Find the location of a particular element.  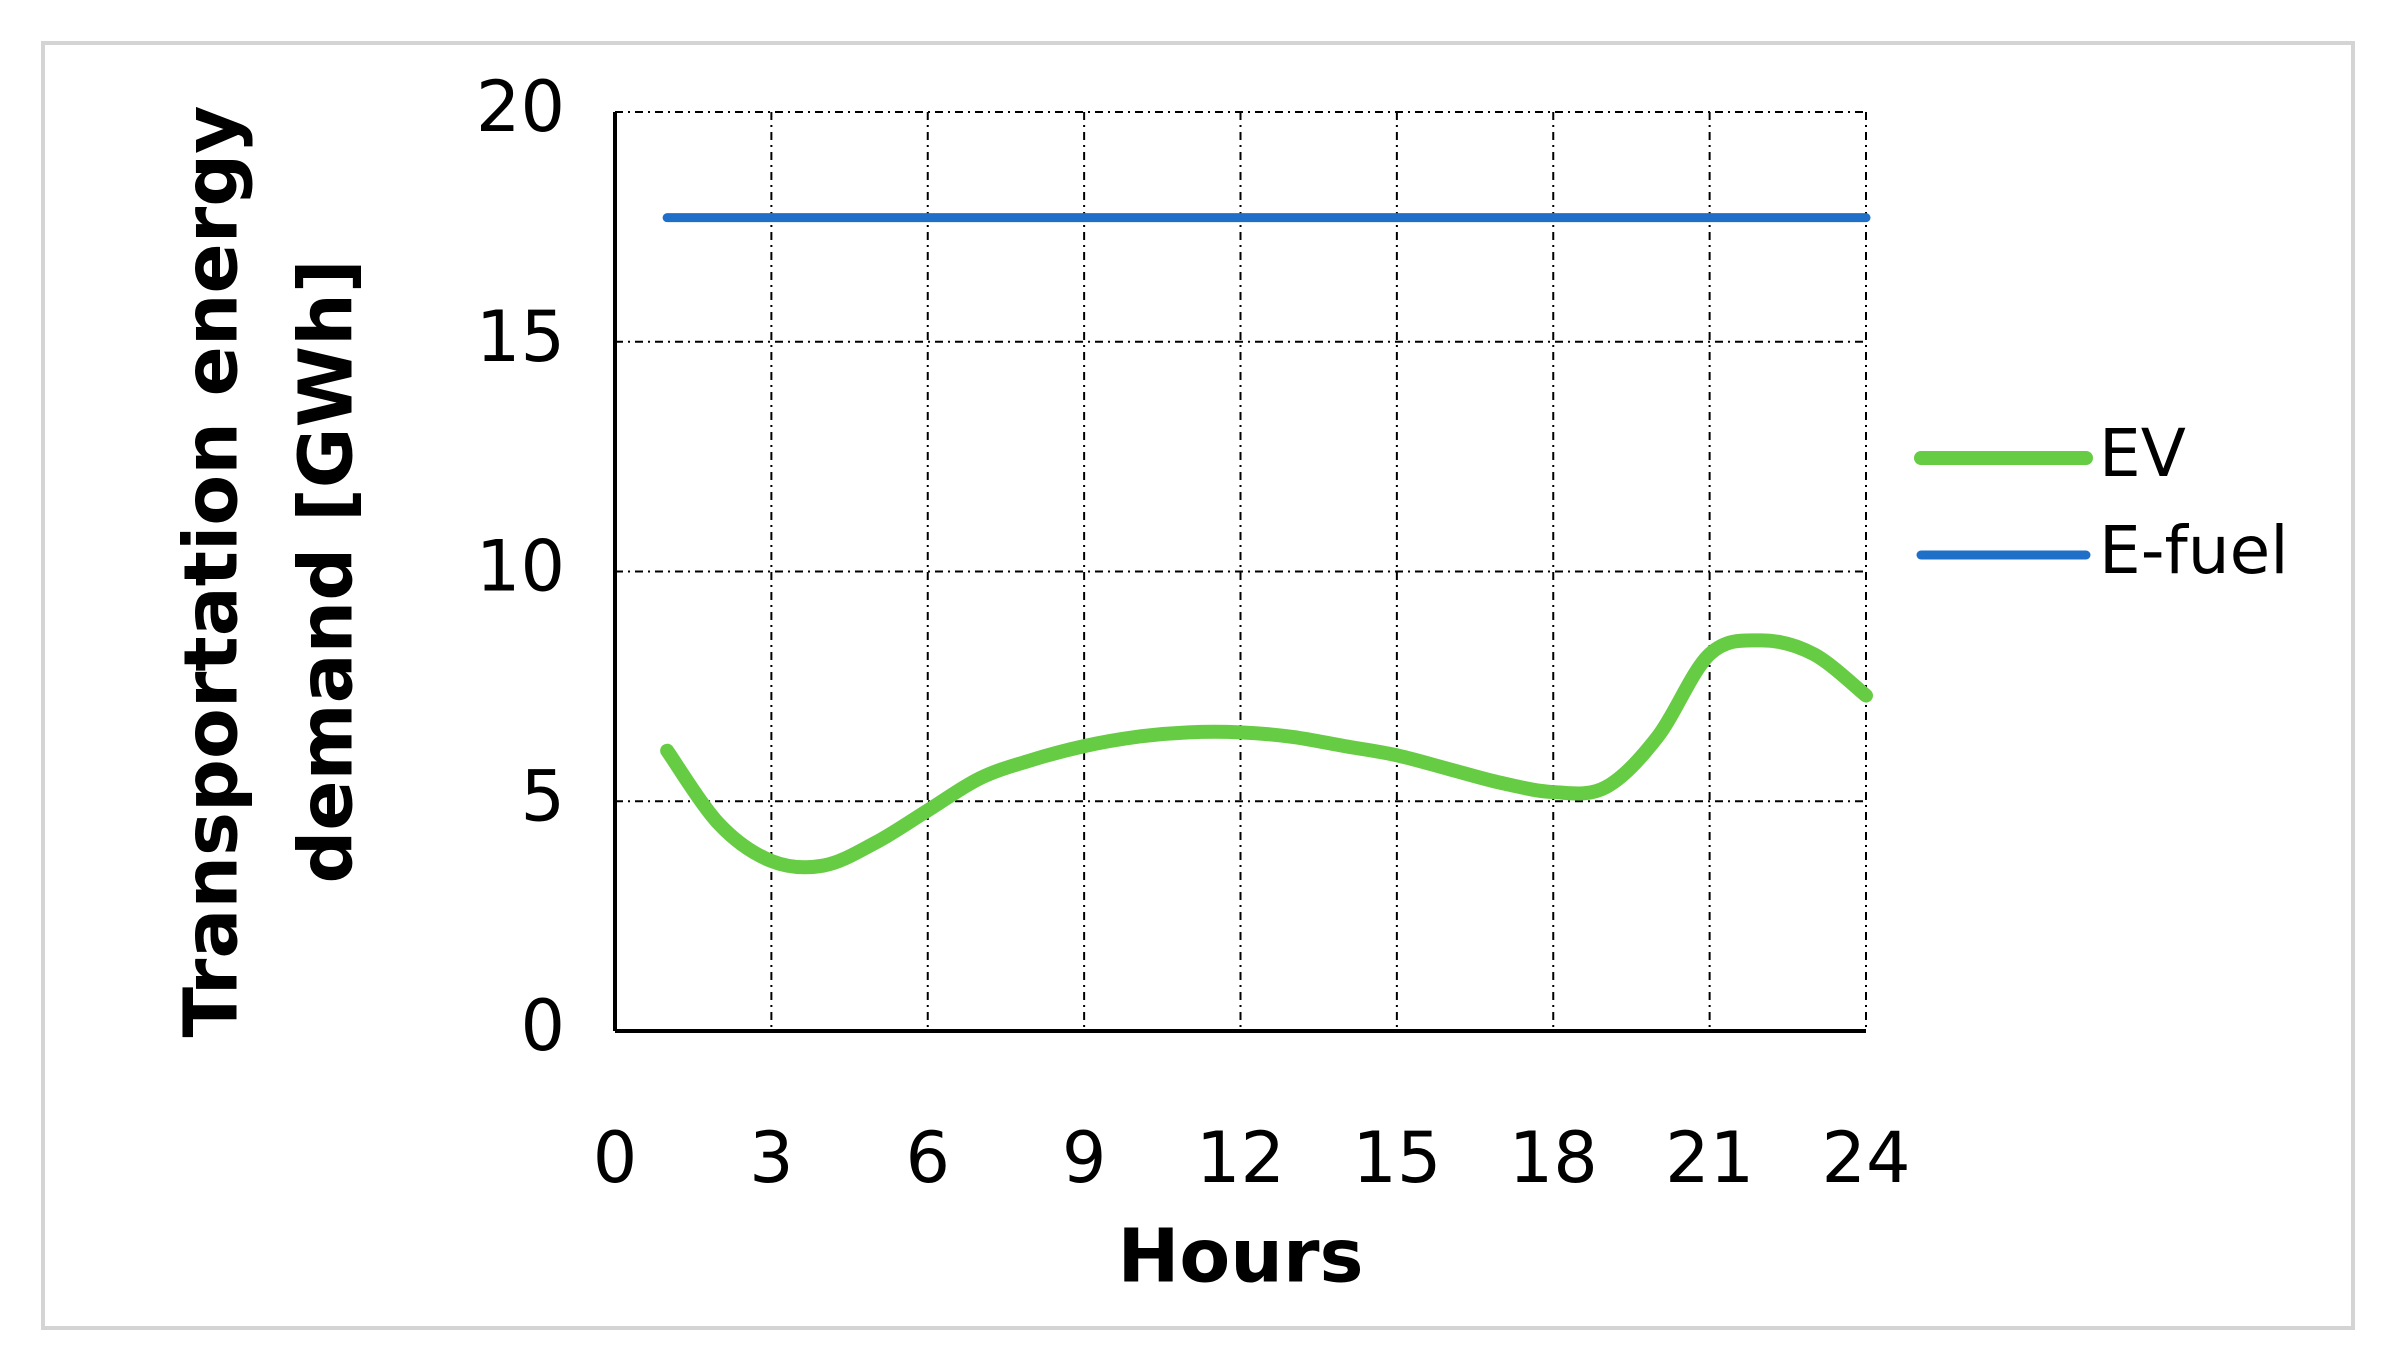

x-tick-label: 18 is located at coordinates (1553, 1158).